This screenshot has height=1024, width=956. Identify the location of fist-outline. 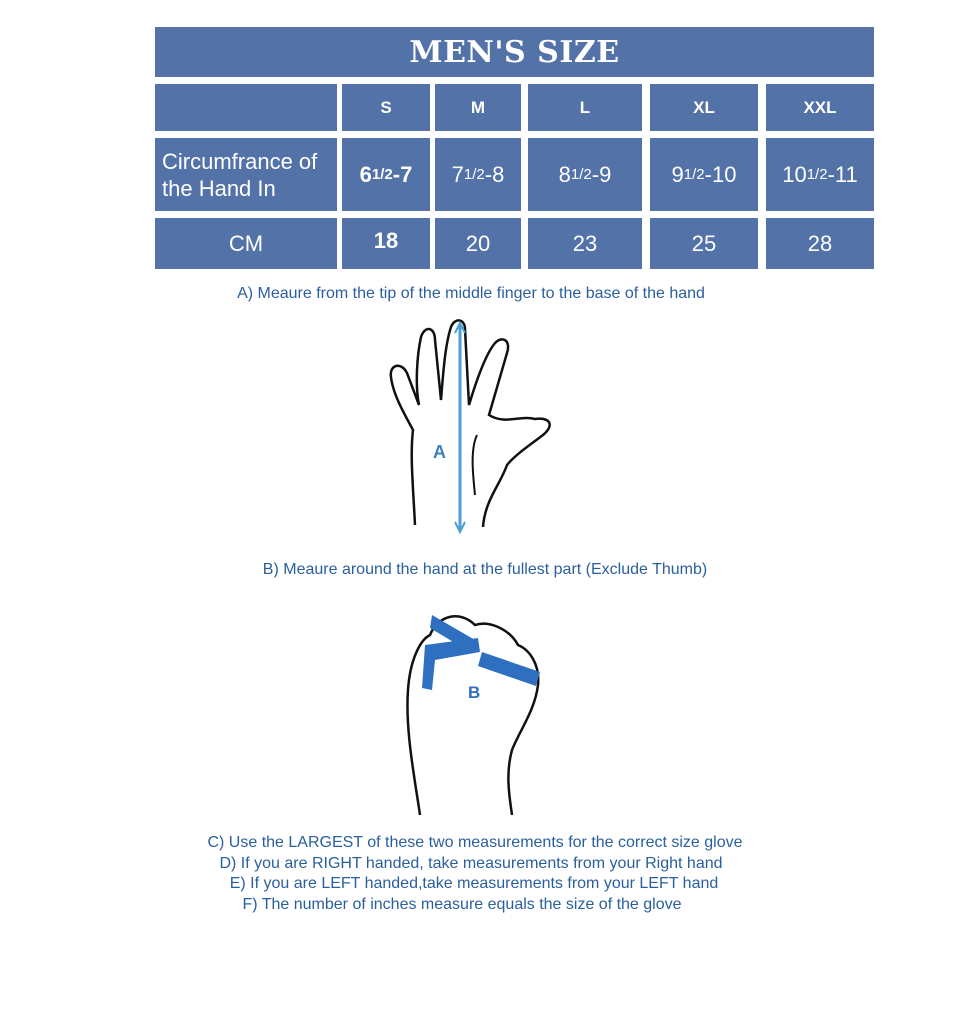
(473, 715).